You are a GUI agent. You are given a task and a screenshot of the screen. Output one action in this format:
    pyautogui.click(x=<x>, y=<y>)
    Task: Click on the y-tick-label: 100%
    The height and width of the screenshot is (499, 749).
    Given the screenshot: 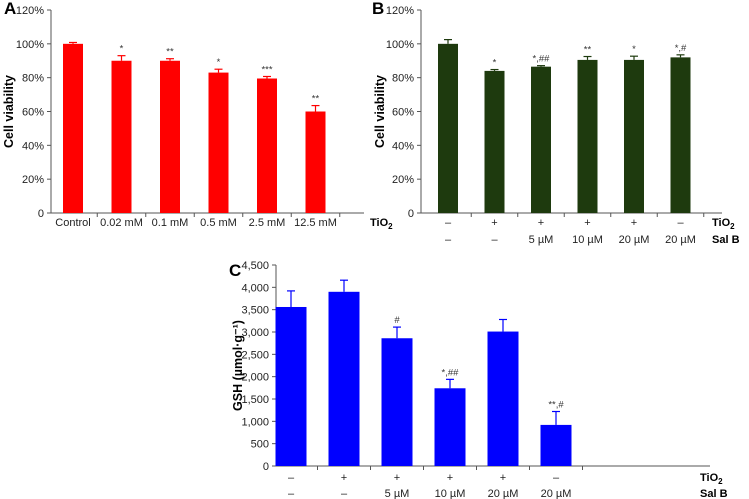 What is the action you would take?
    pyautogui.click(x=400, y=45)
    